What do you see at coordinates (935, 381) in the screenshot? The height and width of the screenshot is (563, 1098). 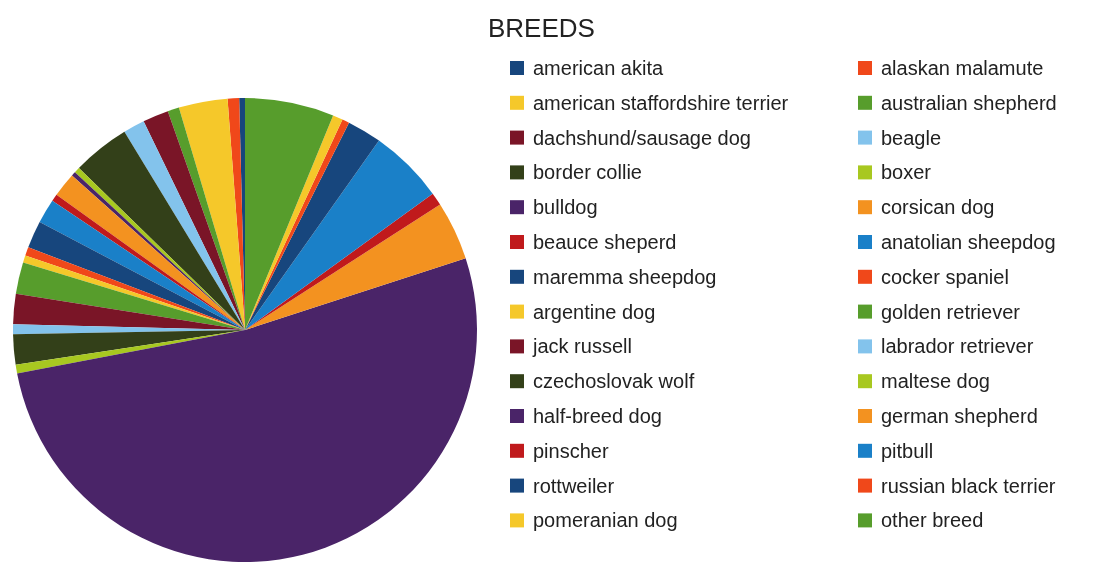 I see `legend-label: maltese dog` at bounding box center [935, 381].